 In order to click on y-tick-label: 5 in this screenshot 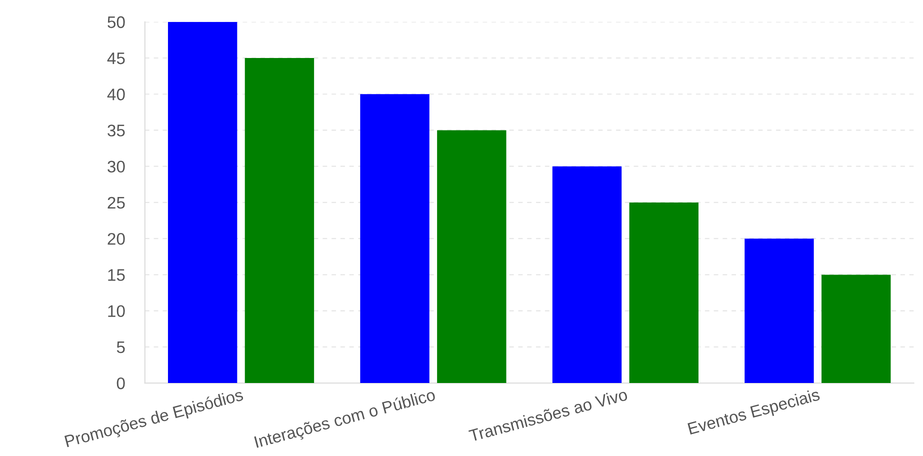, I will do `click(120, 348)`.